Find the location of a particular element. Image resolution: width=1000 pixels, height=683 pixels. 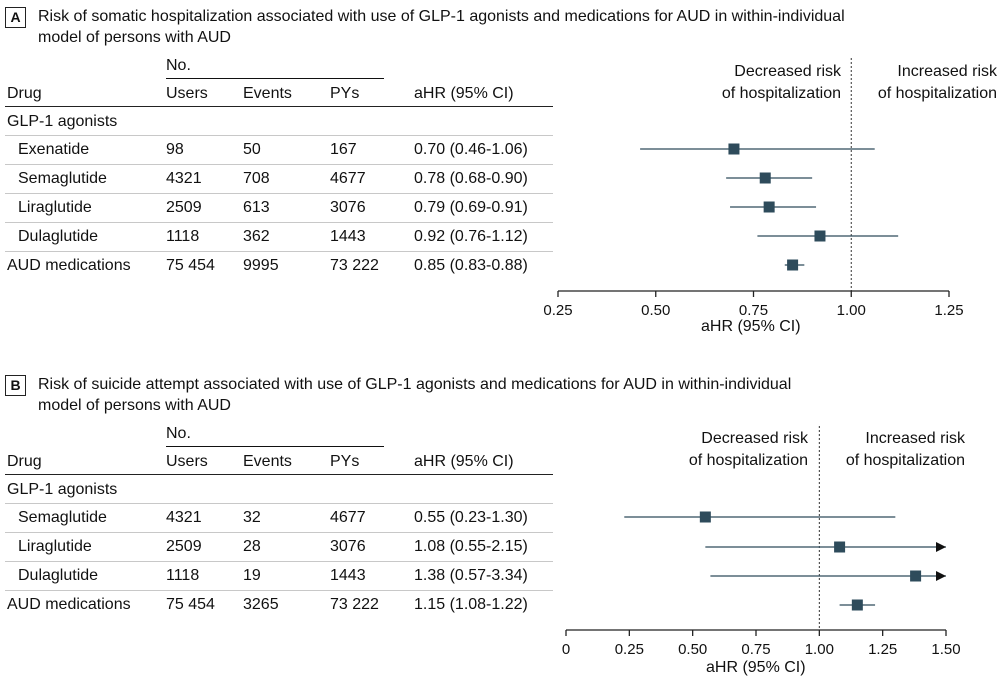

a-row-pys: 73 222 is located at coordinates (354, 265).